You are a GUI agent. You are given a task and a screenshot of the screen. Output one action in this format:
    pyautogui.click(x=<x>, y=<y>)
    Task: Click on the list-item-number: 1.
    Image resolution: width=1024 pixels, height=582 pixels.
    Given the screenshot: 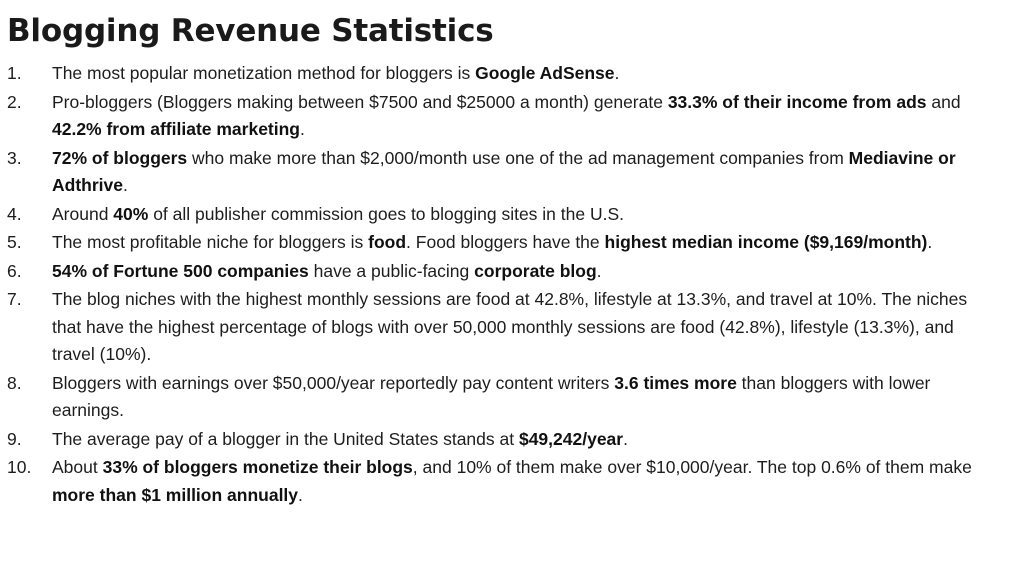 What is the action you would take?
    pyautogui.click(x=14, y=73)
    